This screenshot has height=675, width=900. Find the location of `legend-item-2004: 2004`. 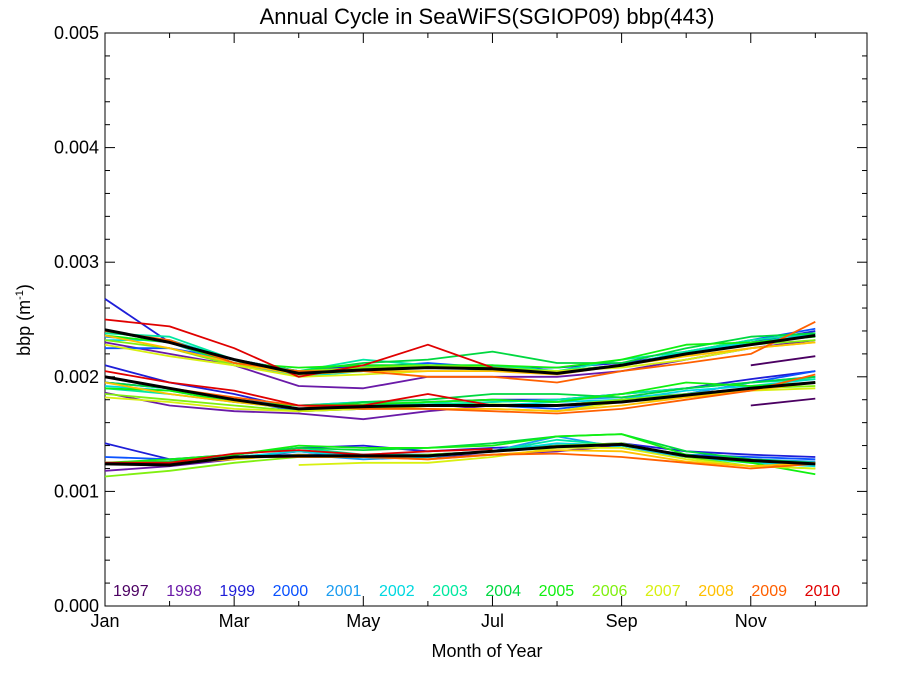

legend-item-2004: 2004 is located at coordinates (503, 591).